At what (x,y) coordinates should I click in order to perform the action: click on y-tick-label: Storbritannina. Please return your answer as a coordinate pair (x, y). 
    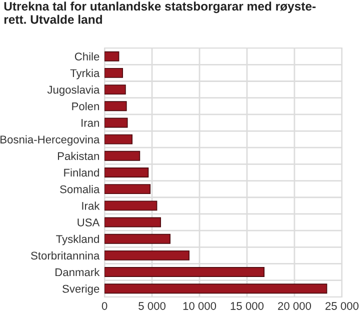
    Looking at the image, I should click on (65, 255).